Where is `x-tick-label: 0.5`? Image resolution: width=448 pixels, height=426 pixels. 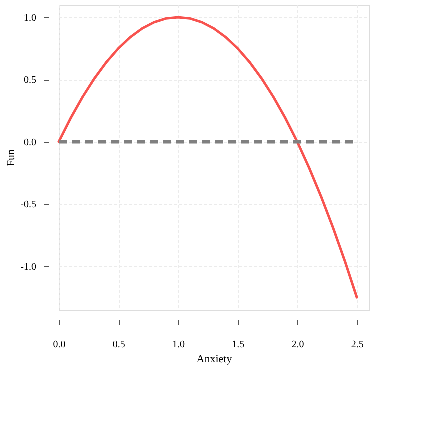 x-tick-label: 0.5 is located at coordinates (119, 345).